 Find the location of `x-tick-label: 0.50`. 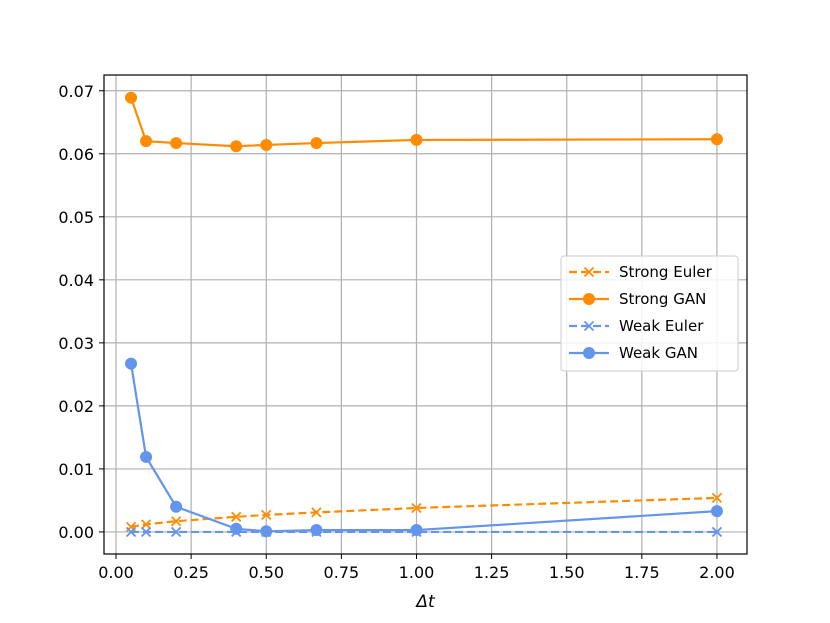

x-tick-label: 0.50 is located at coordinates (266, 572).